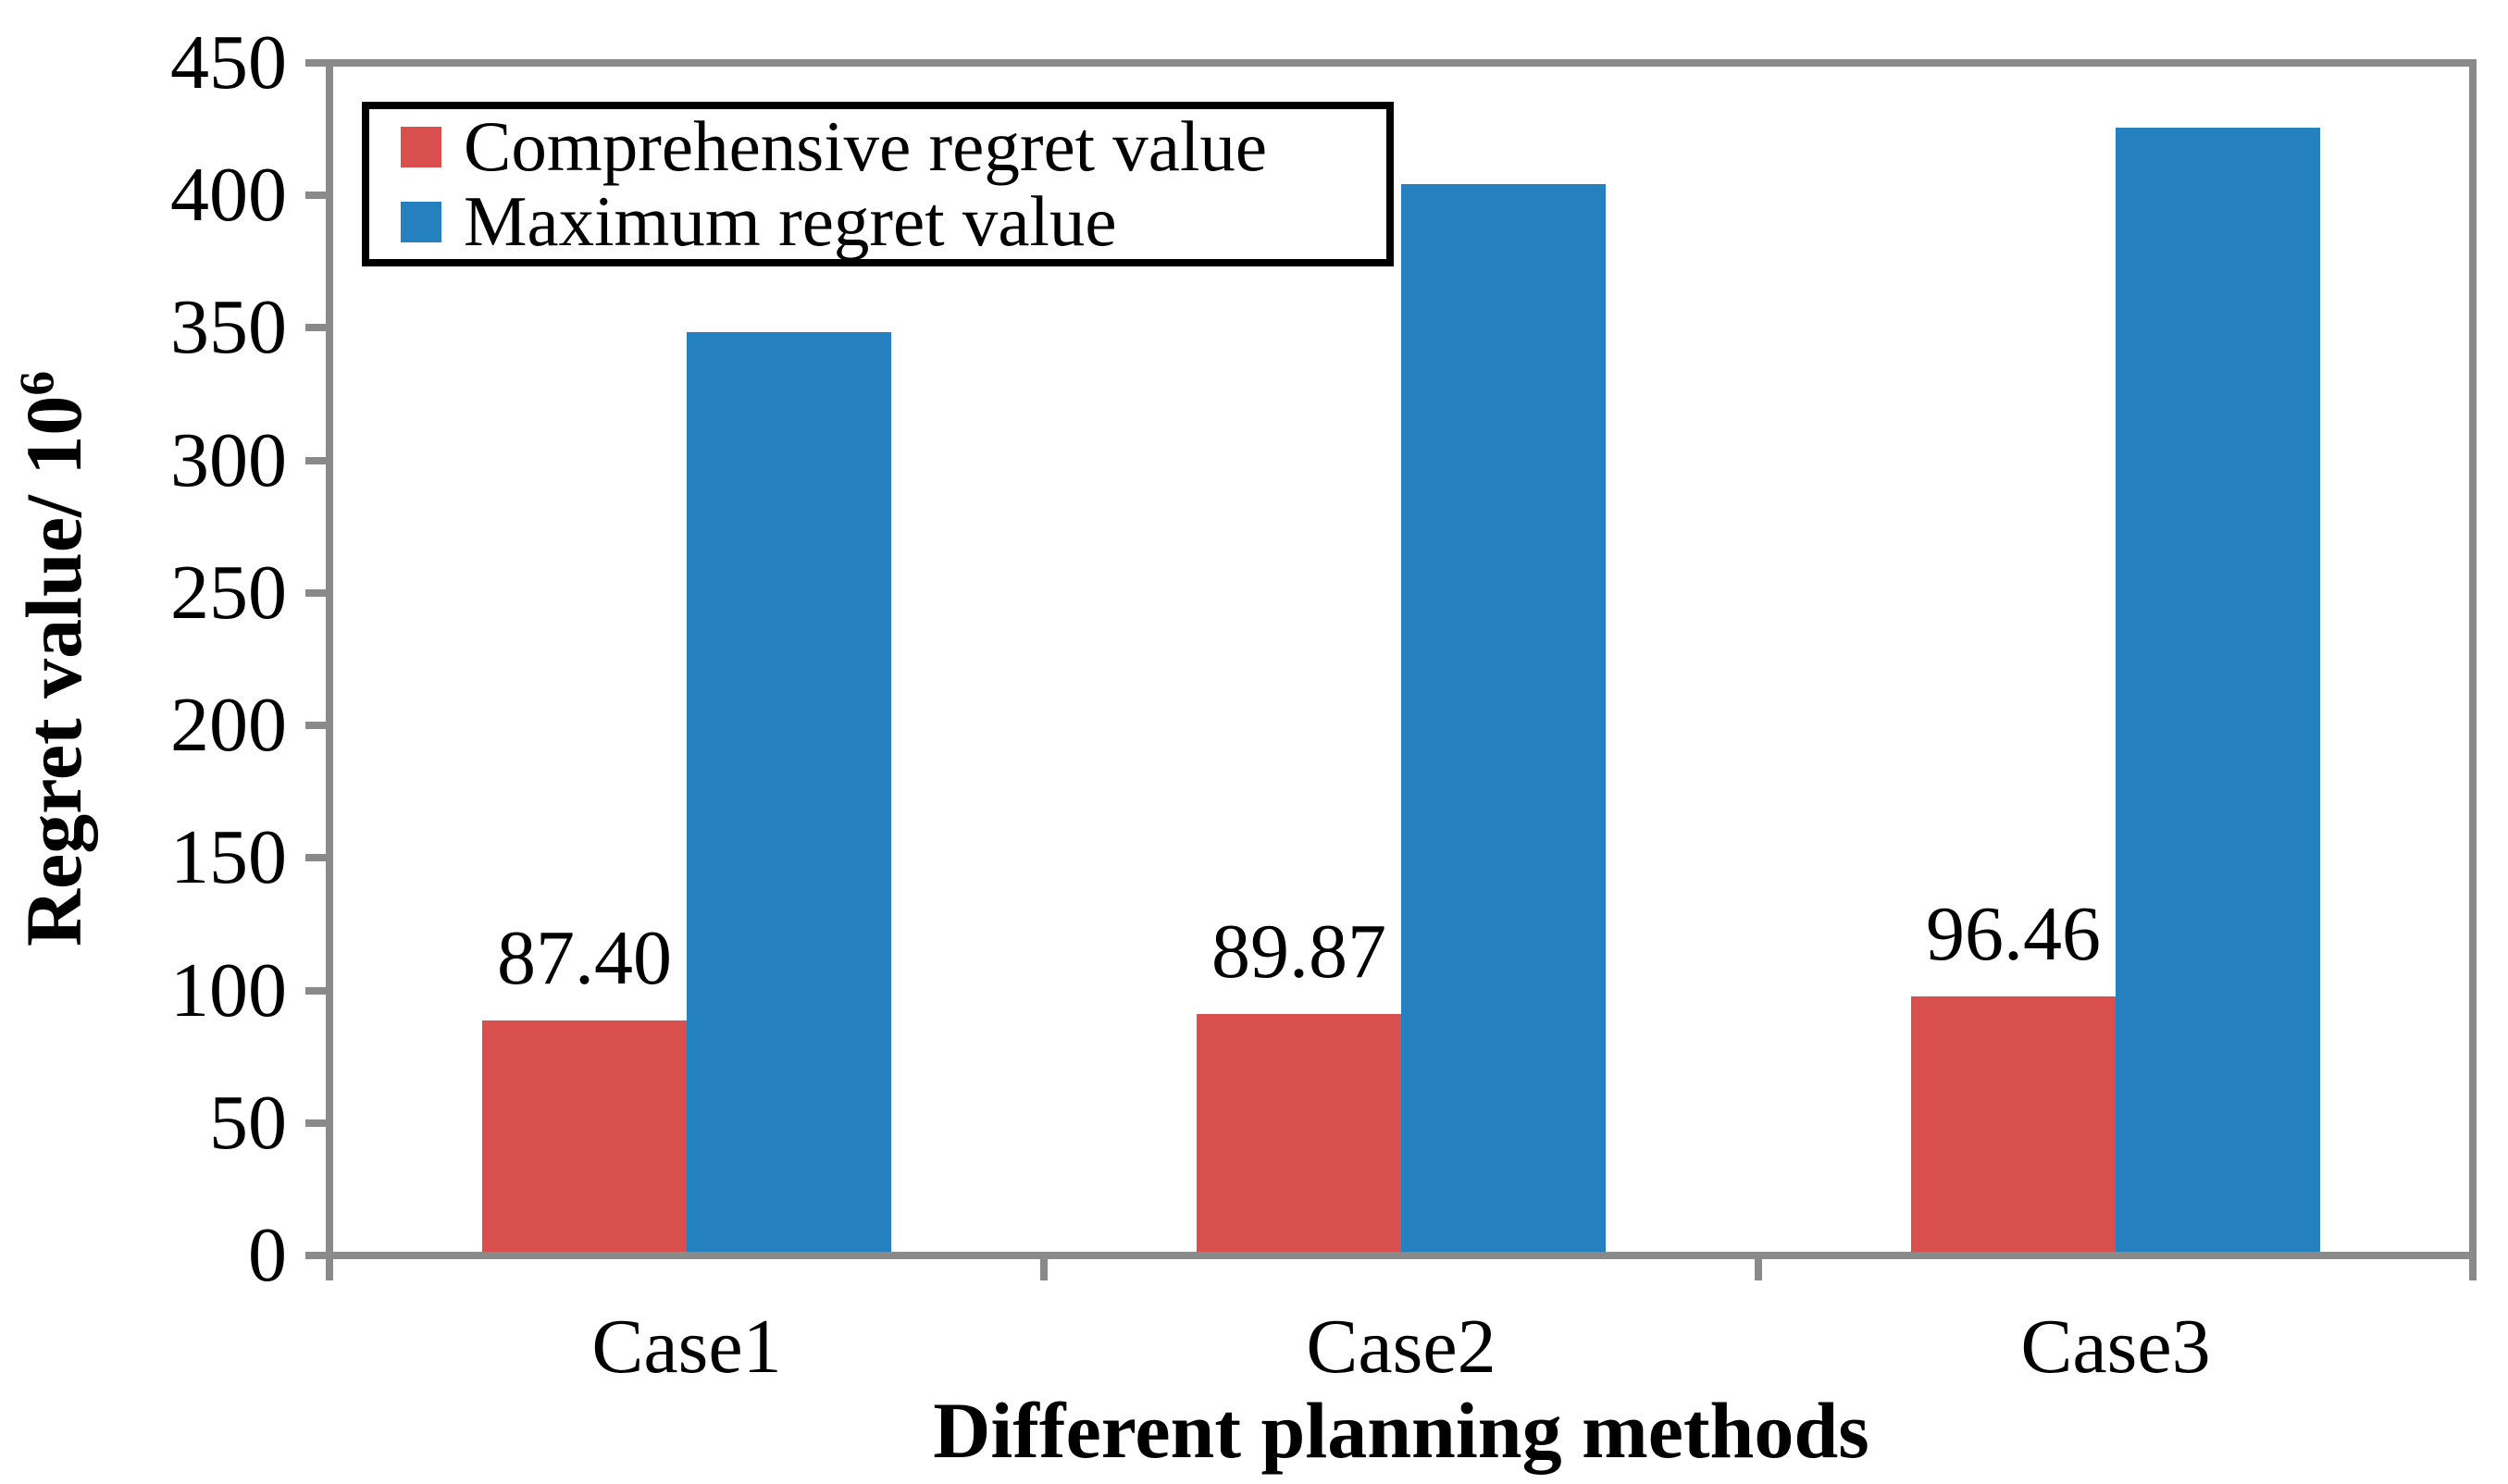  Describe the element at coordinates (229, 459) in the screenshot. I see `y-tick-label: 300` at that location.